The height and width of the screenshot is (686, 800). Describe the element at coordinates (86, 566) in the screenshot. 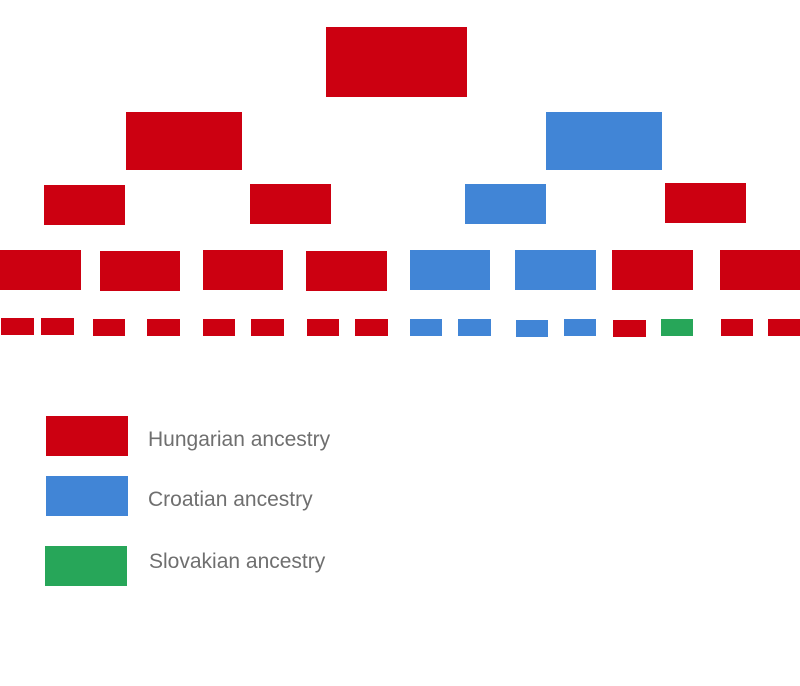

I see `legend-swatch-slovakian` at that location.